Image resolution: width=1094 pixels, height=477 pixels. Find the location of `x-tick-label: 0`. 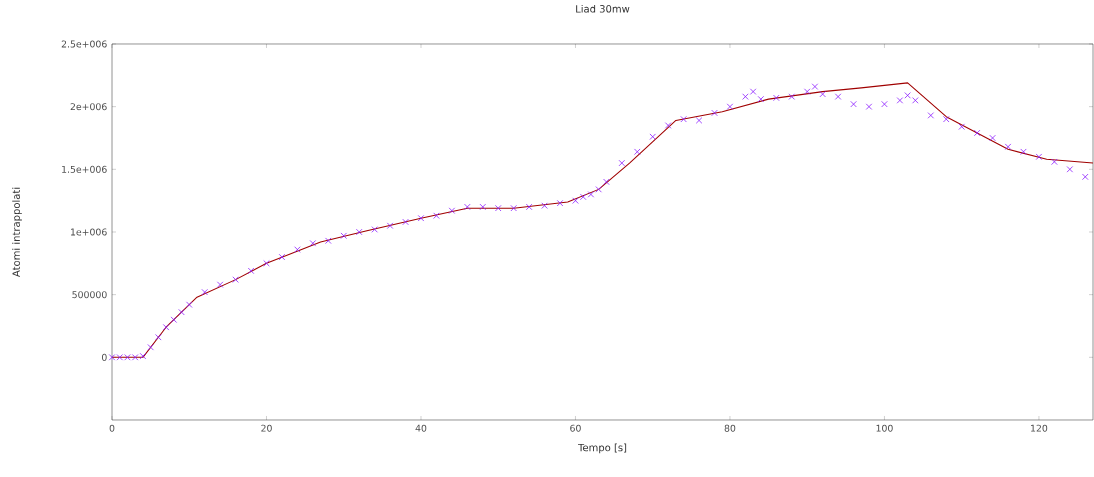

x-tick-label: 0 is located at coordinates (112, 428).